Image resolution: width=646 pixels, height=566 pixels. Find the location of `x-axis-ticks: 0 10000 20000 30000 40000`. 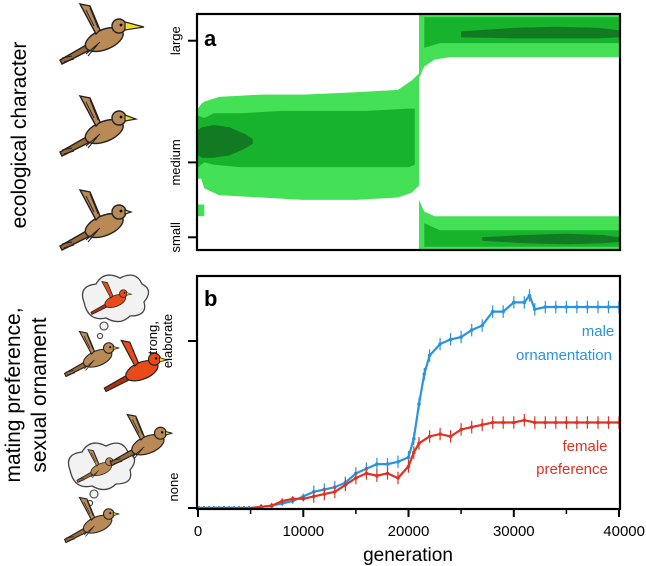

x-axis-ticks: 0 10000 20000 30000 40000 is located at coordinates (419, 524).